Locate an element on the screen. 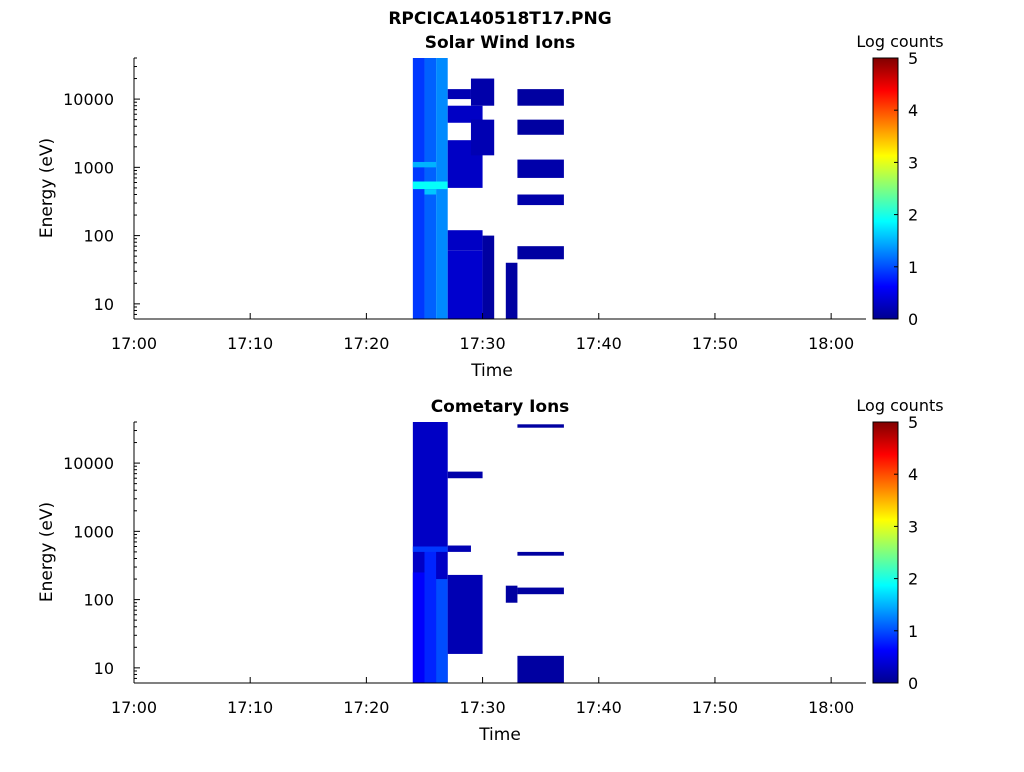 Image resolution: width=1024 pixels, height=772 pixels. figure-title: RPCICA140518T17.PNG is located at coordinates (499, 19).